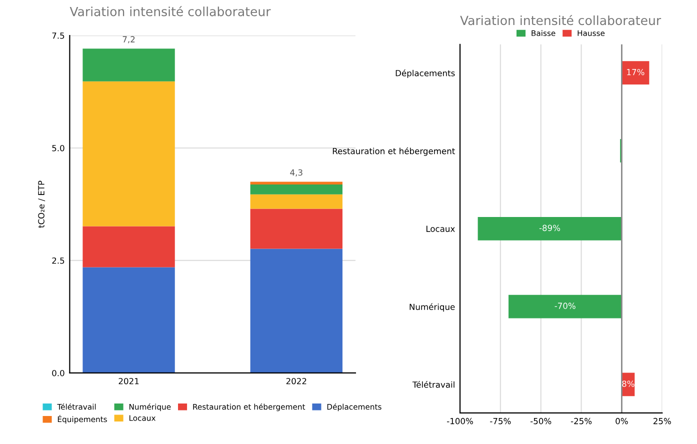  I want to click on y-tick-label: 5.0, so click(58, 148).